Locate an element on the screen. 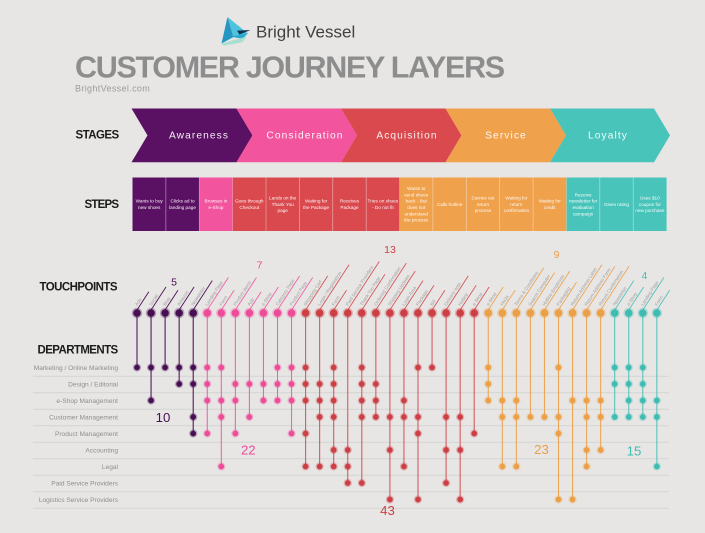 The image size is (705, 533). svg-text: understand is located at coordinates (416, 213).